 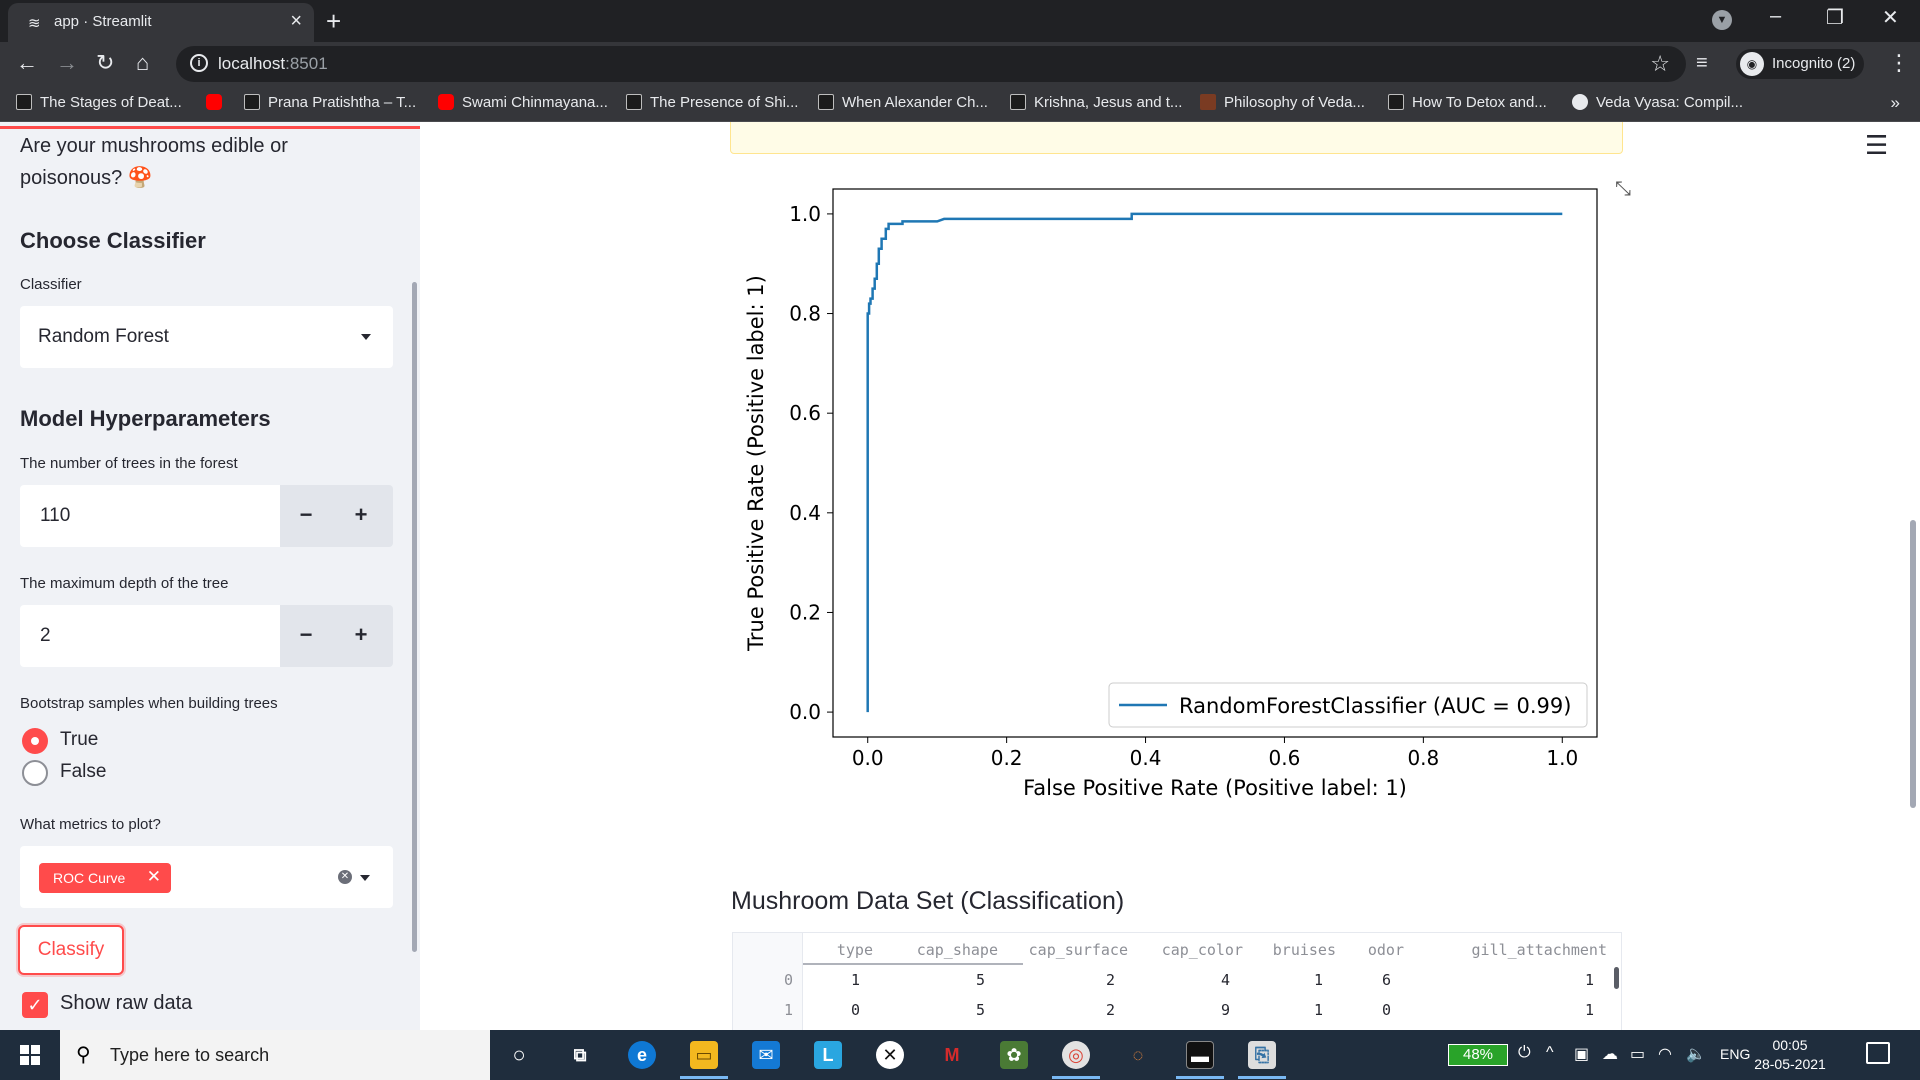 I want to click on bootstrap-false-label: False, so click(x=83, y=771).